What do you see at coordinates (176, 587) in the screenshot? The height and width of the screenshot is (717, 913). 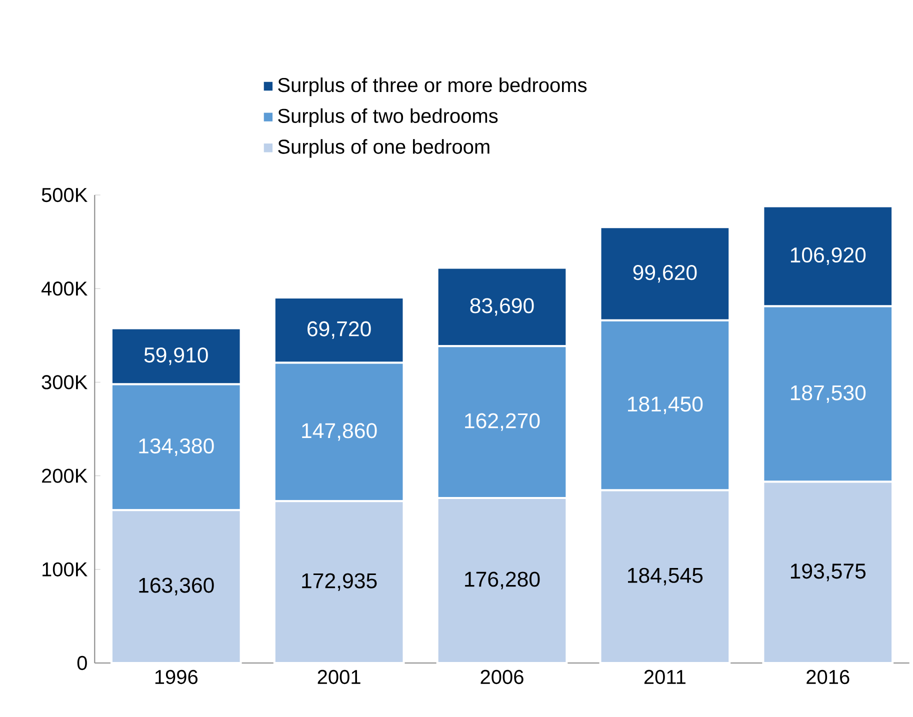 I see `data-label: 163,360` at bounding box center [176, 587].